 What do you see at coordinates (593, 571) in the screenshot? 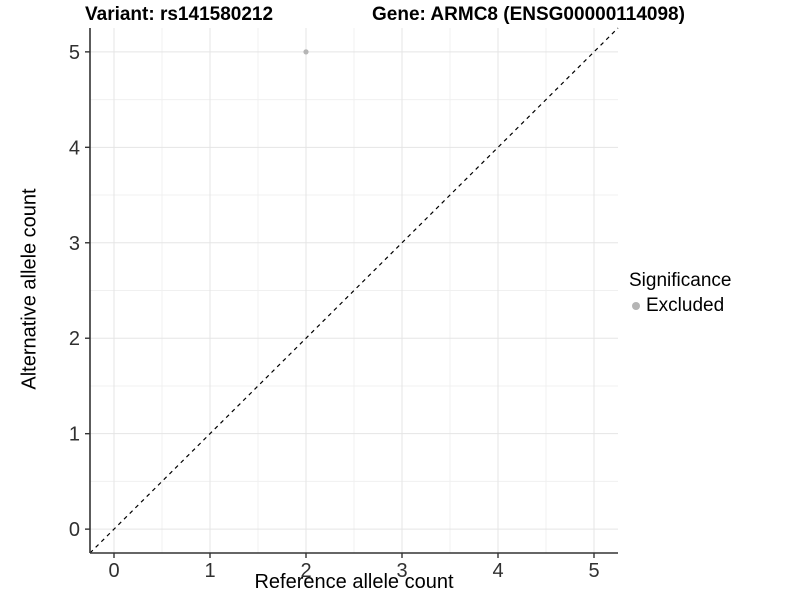
I see `x-tick-label: 5` at bounding box center [593, 571].